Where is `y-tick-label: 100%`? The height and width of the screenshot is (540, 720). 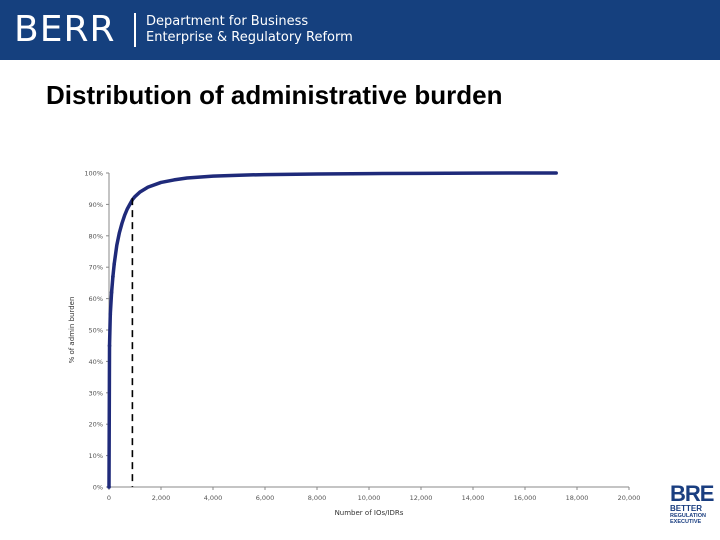 y-tick-label: 100% is located at coordinates (93, 174).